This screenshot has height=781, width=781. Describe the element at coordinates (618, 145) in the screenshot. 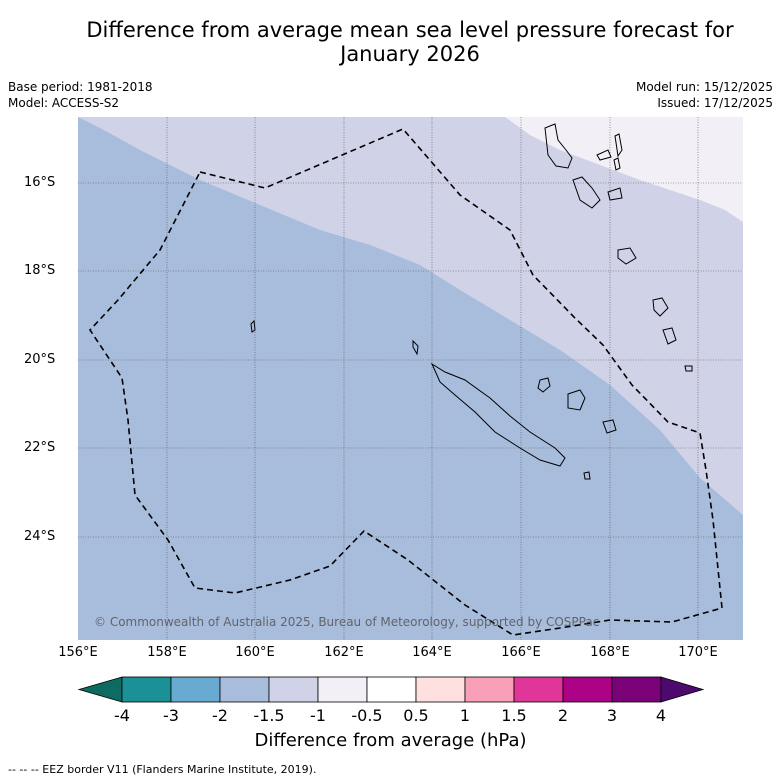

I see `island-maewo` at that location.